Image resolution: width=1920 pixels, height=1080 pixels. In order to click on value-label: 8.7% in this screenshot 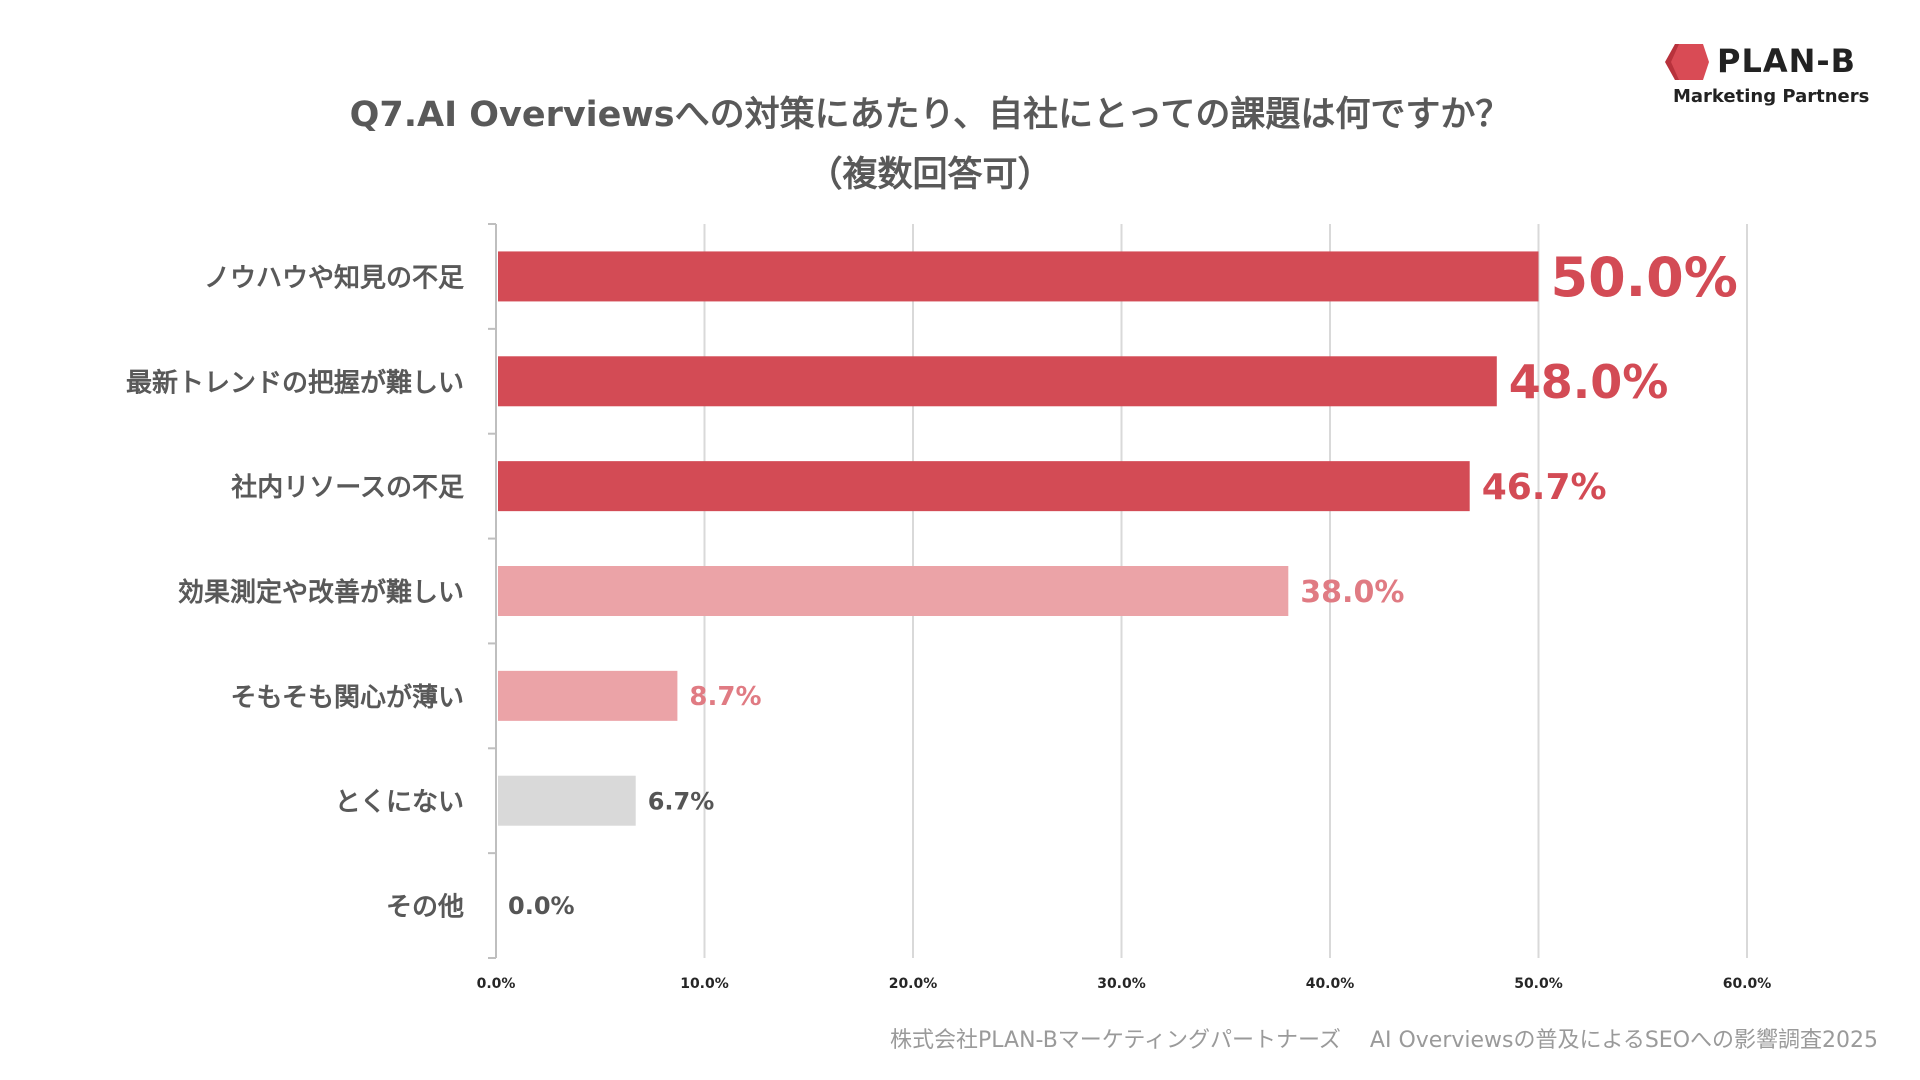, I will do `click(725, 697)`.